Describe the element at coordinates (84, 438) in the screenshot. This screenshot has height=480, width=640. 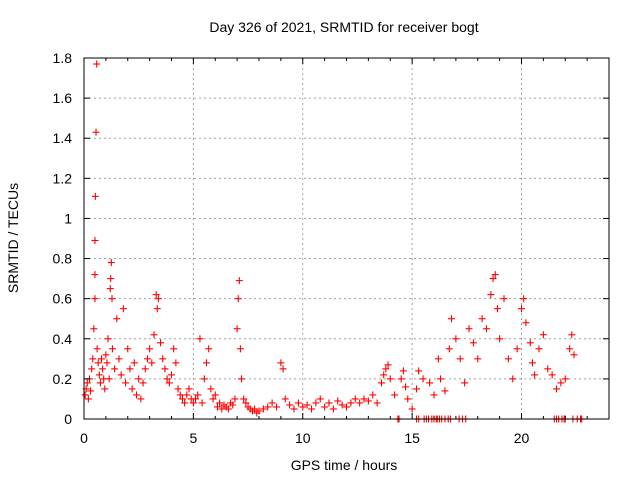
I see `x-tick-label: 0` at that location.